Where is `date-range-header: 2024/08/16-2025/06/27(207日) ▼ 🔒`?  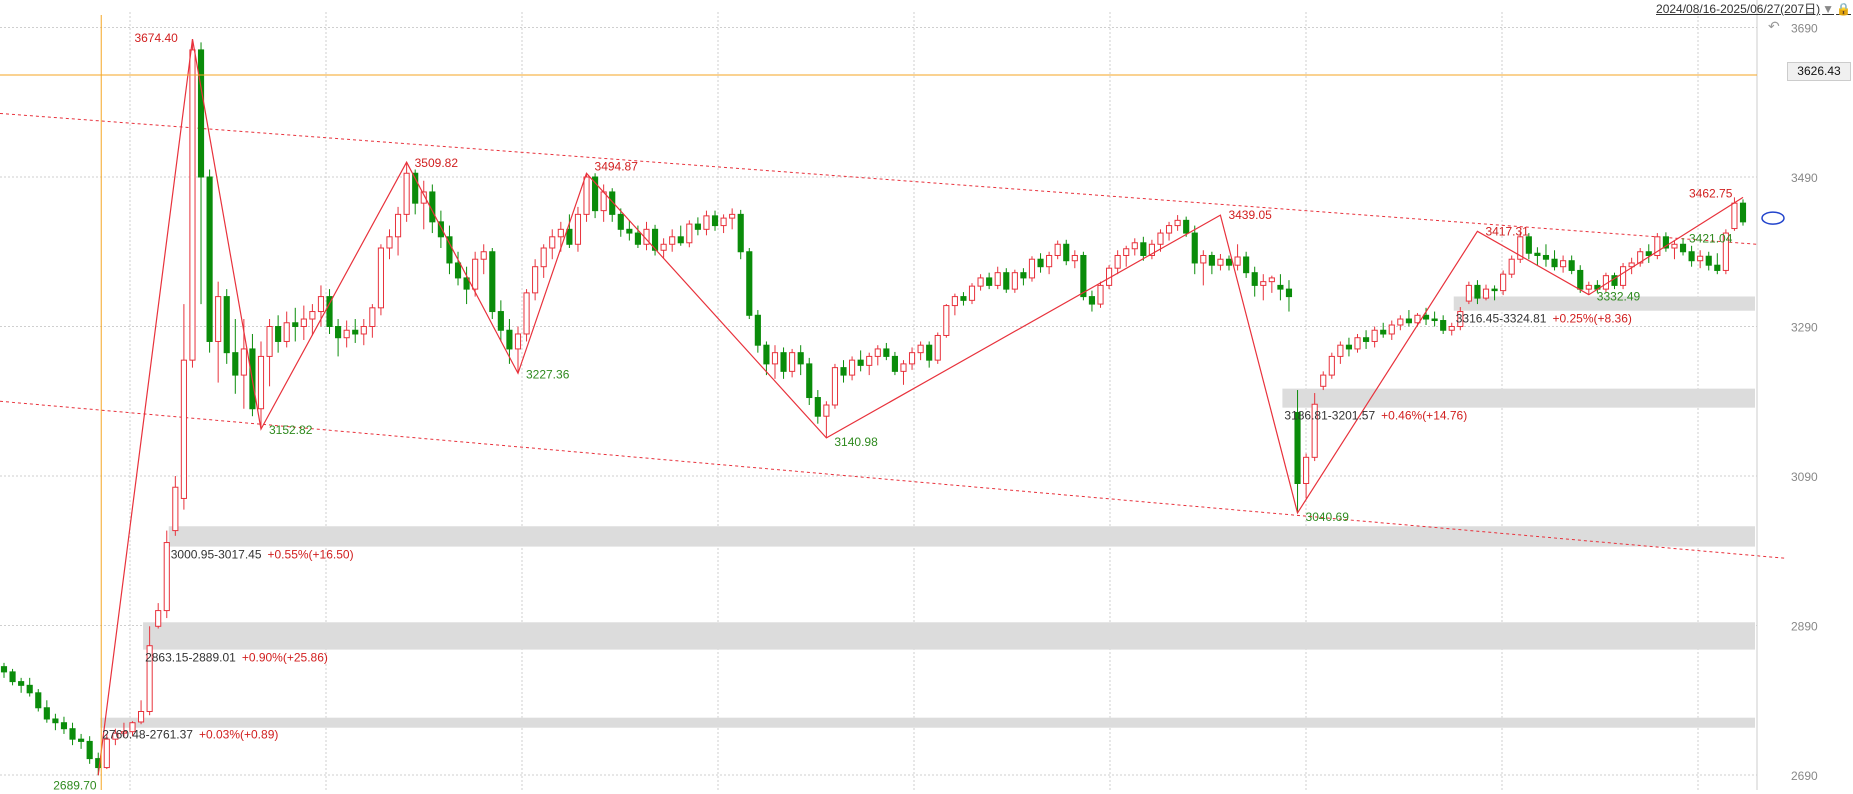 date-range-header: 2024/08/16-2025/06/27(207日) ▼ 🔒 is located at coordinates (1753, 8).